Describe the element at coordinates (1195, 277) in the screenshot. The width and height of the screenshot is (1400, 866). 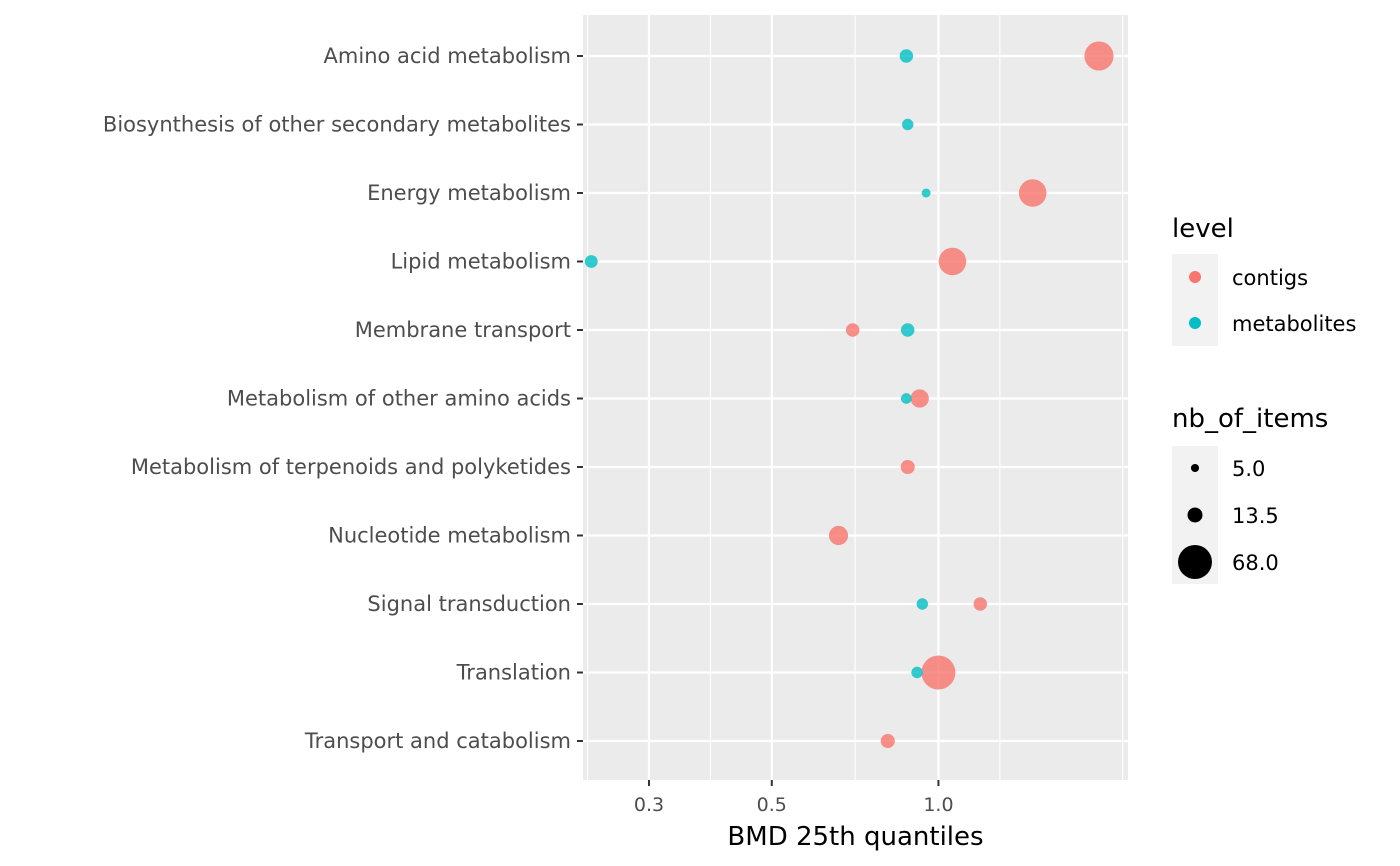
I see `legend-key-contigs` at that location.